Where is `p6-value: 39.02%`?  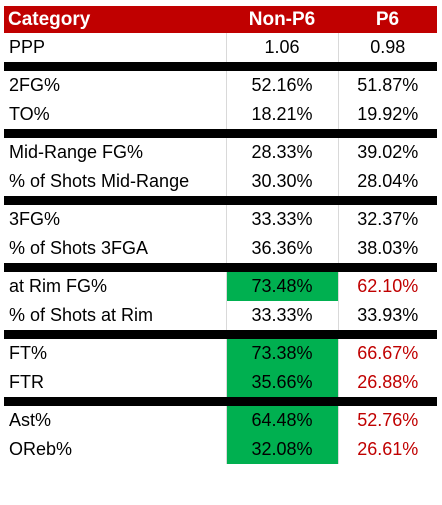 p6-value: 39.02% is located at coordinates (387, 152).